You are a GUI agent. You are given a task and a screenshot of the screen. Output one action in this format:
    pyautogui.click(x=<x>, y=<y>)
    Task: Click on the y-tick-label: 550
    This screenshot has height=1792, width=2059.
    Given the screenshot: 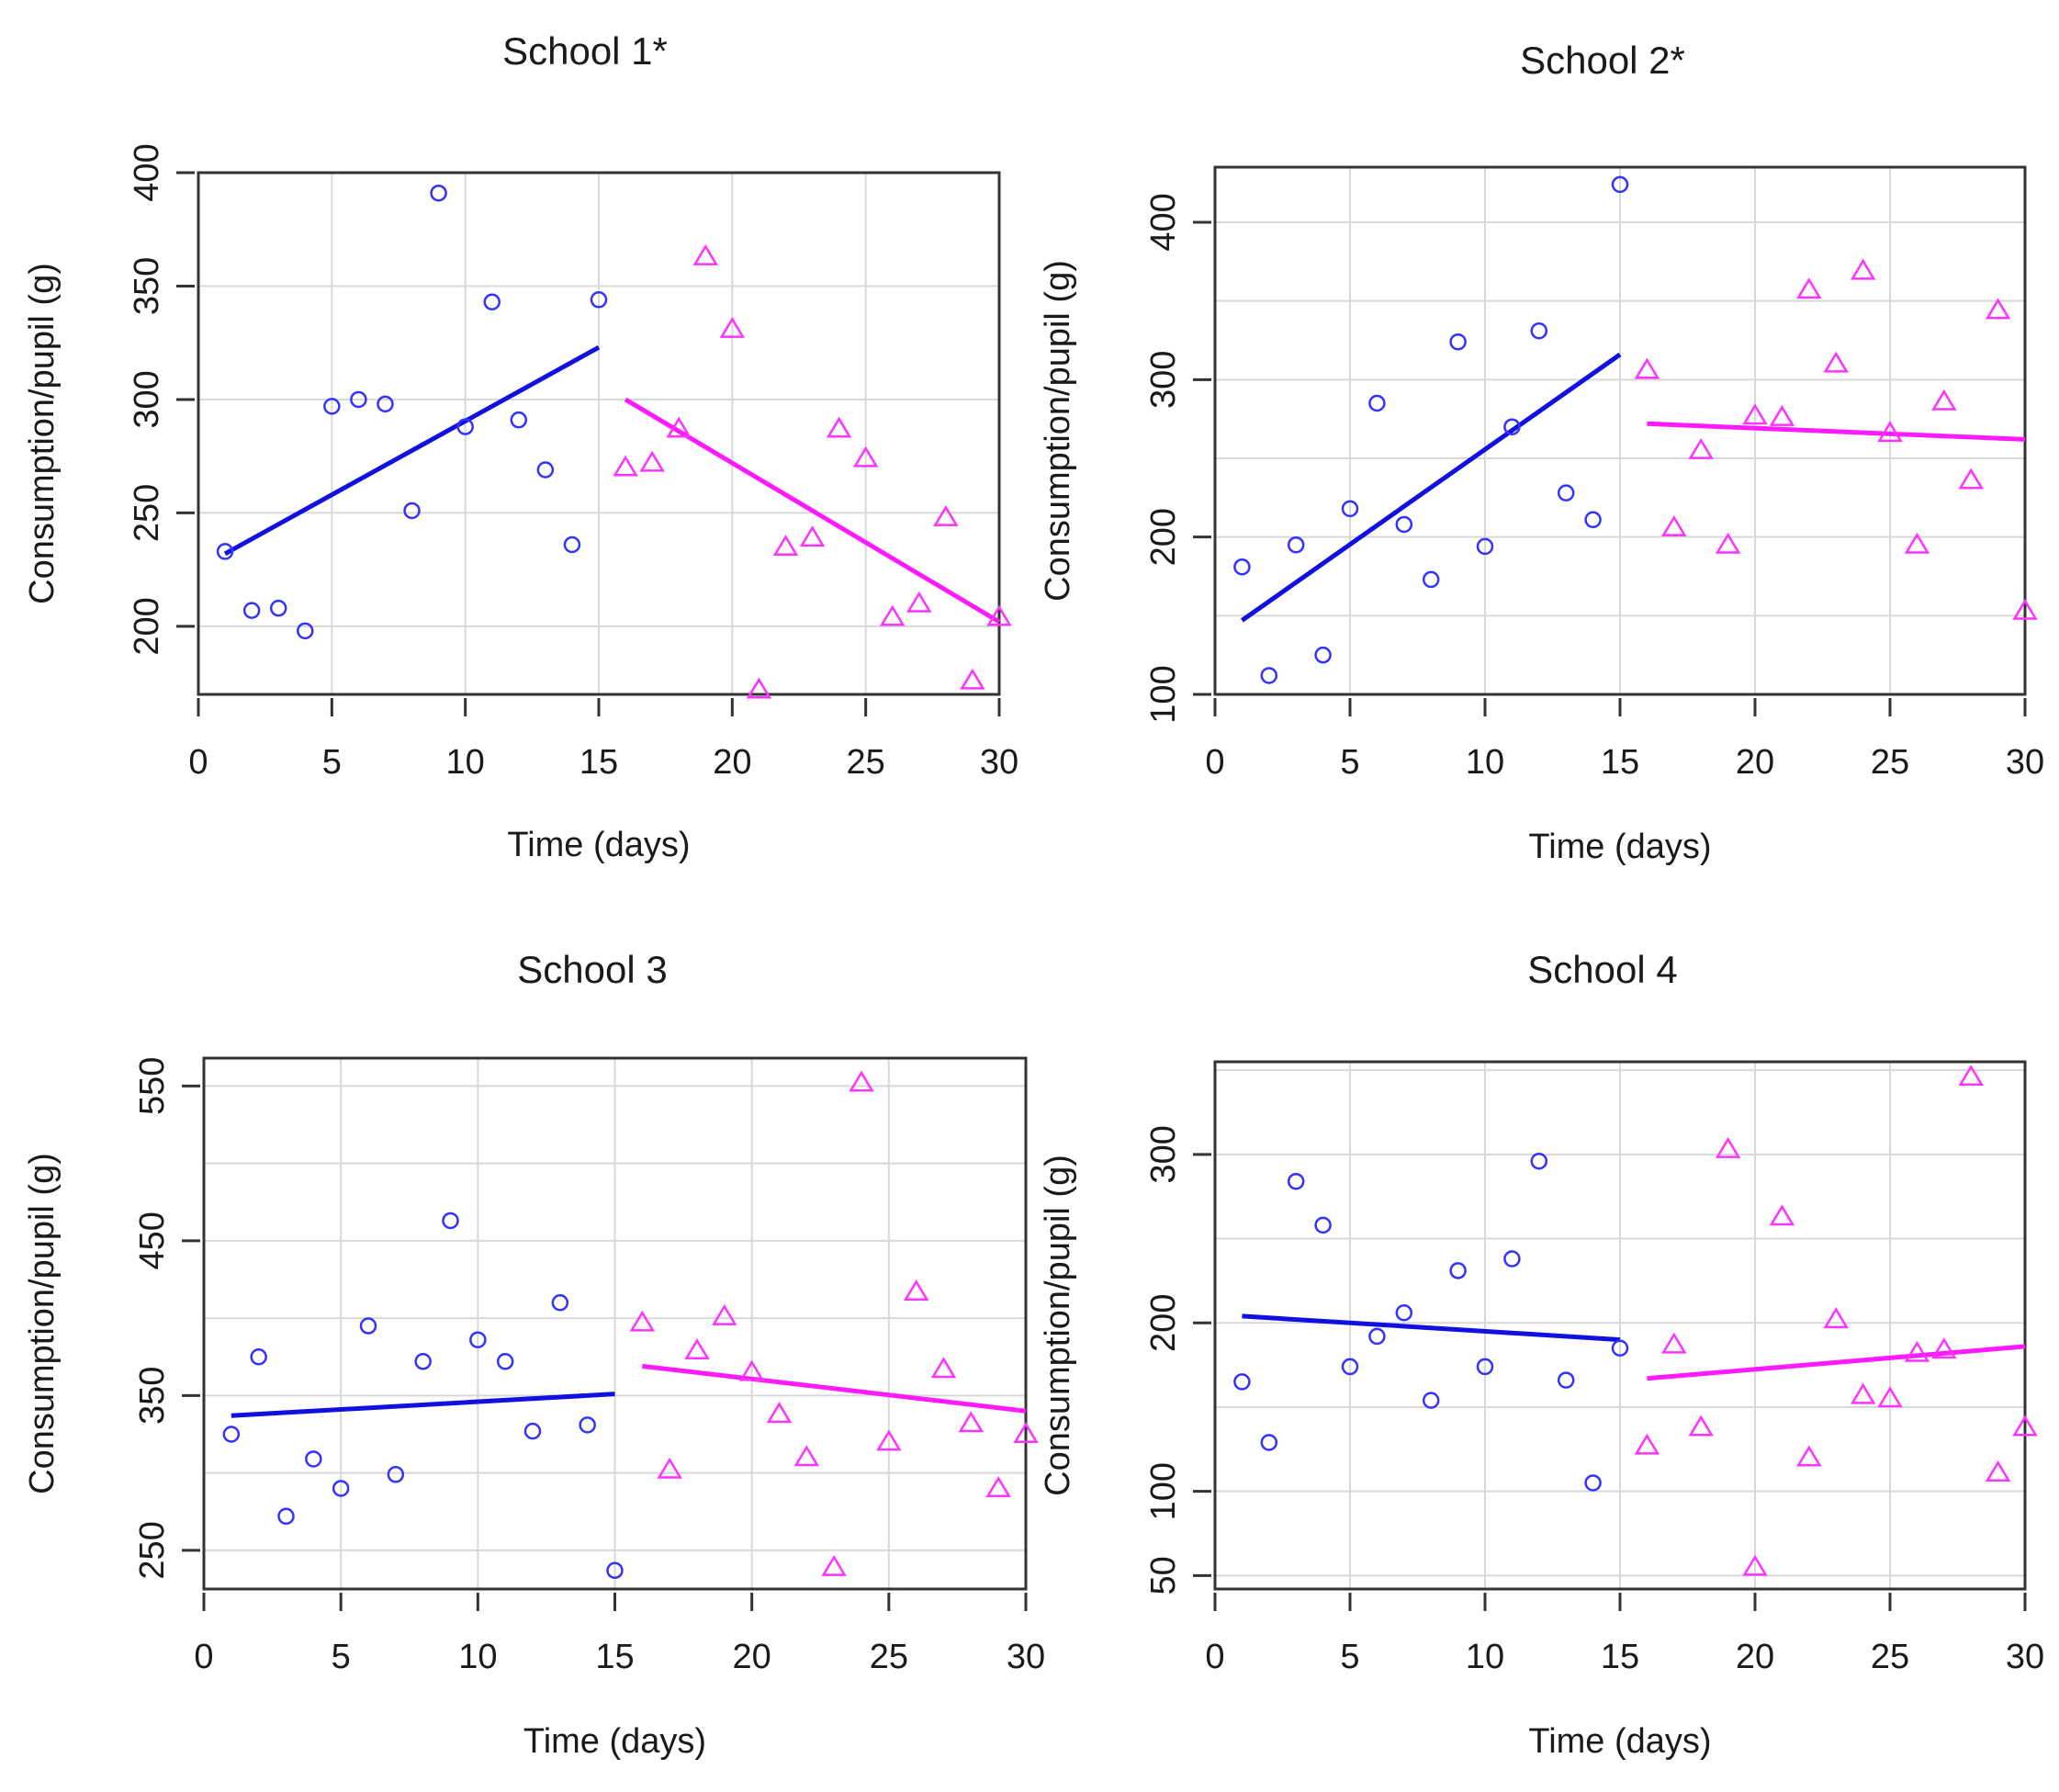 What is the action you would take?
    pyautogui.click(x=152, y=1086)
    